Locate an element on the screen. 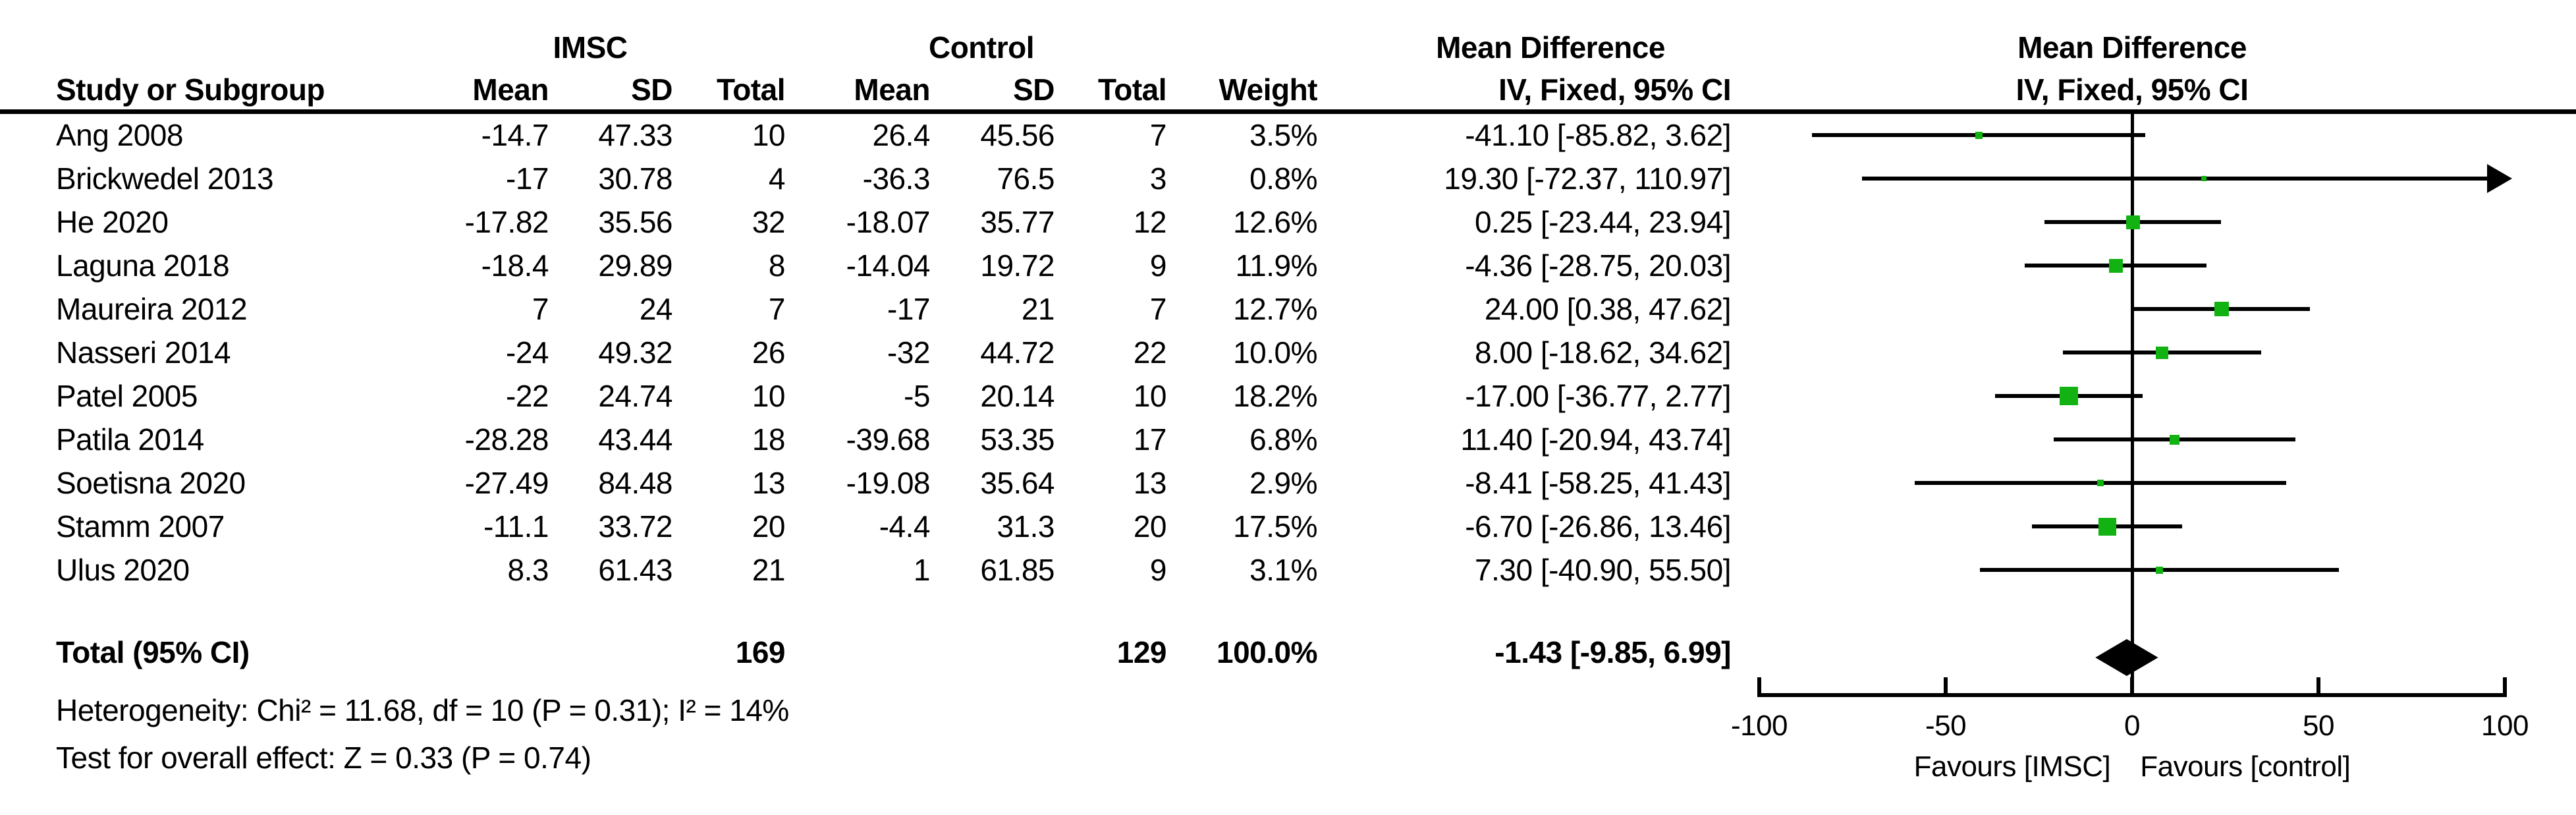 The image size is (2576, 815). imsc-sd: 61.43 is located at coordinates (635, 570).